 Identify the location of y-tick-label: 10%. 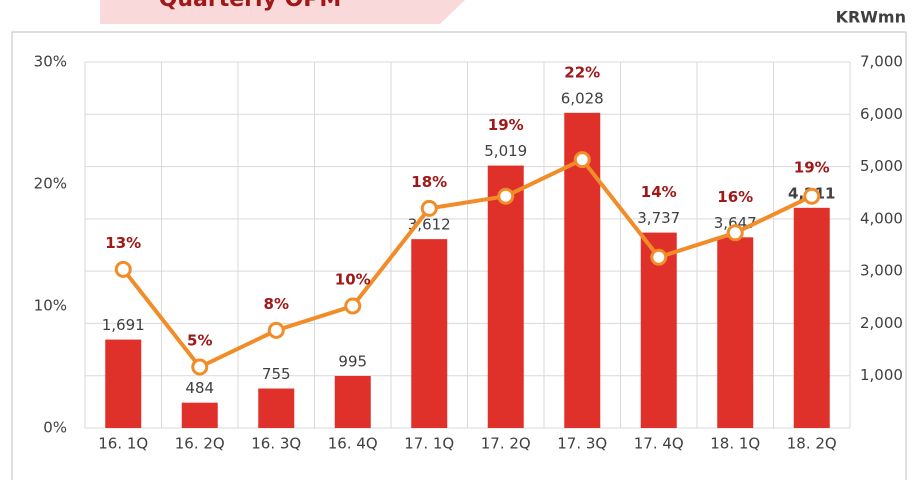
(50, 306).